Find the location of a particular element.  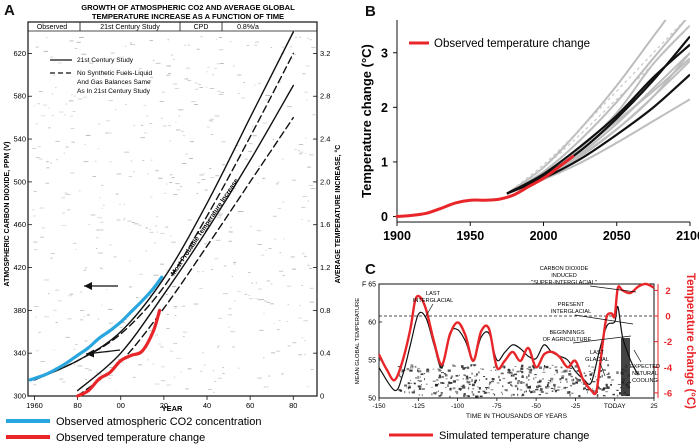

series-observed-co2 is located at coordinates (96, 328).